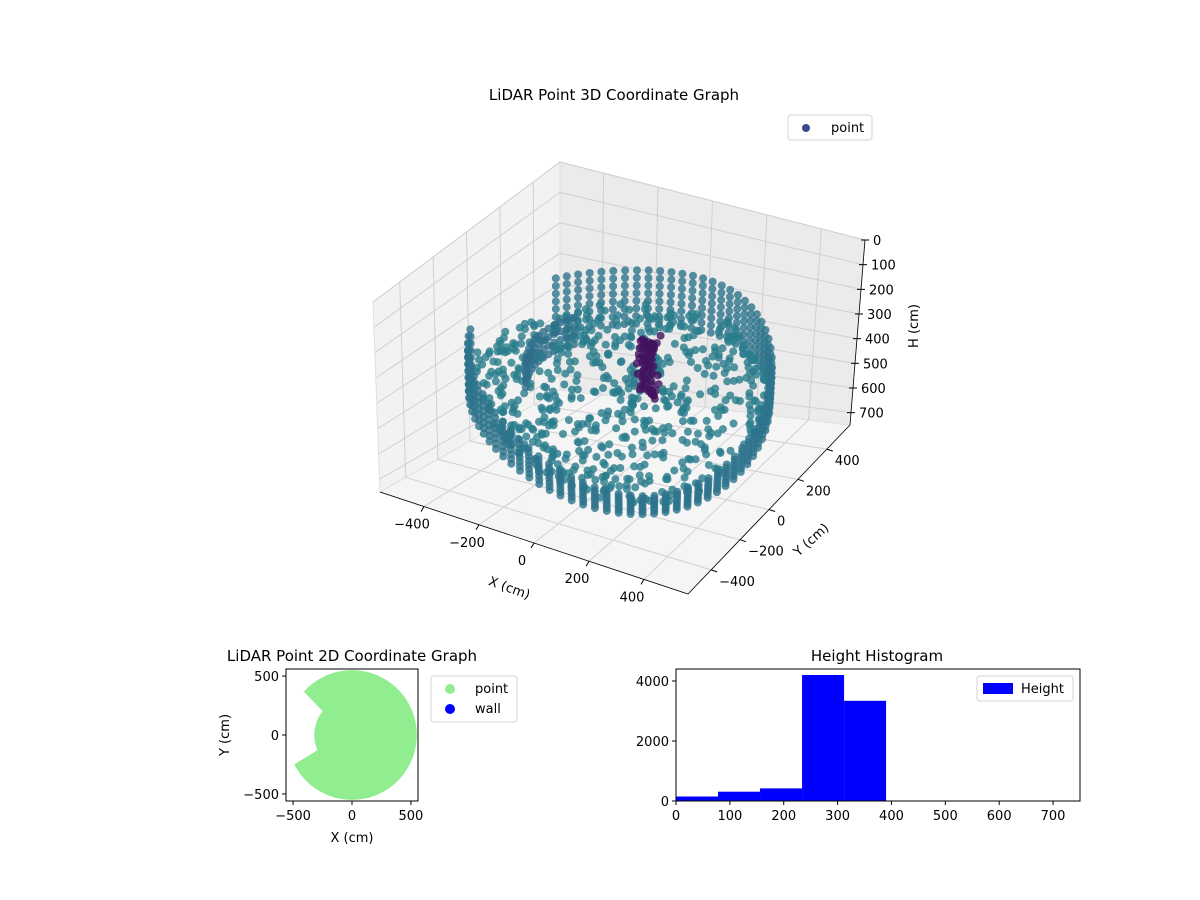 This screenshot has height=900, width=1200. Describe the element at coordinates (261, 795) in the screenshot. I see `y-tick-label: −500` at that location.